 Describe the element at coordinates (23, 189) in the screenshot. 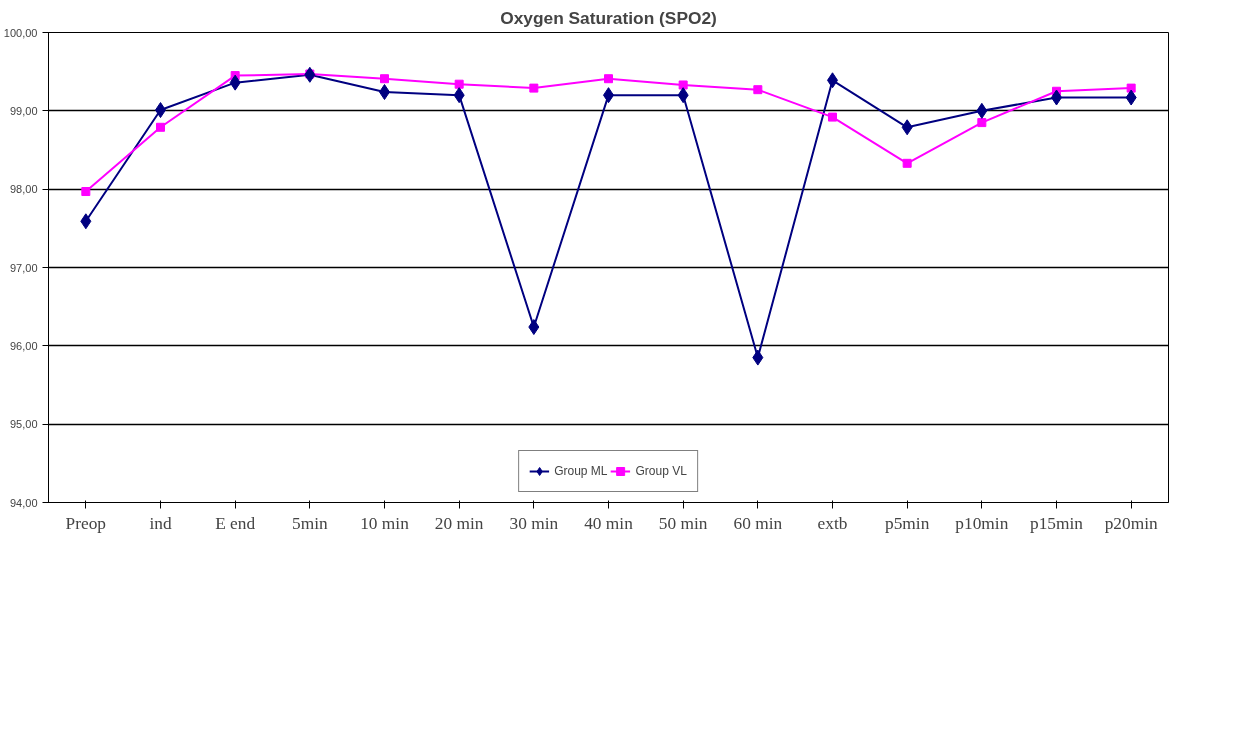

I see `y-tick-label: 98,00` at that location.